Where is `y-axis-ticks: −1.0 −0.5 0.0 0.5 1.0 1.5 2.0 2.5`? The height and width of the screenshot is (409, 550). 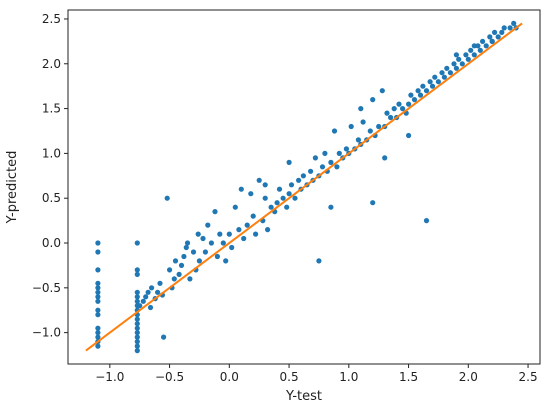 y-axis-ticks: −1.0 −0.5 0.0 0.5 1.0 1.5 2.0 2.5 is located at coordinates (50, 176).